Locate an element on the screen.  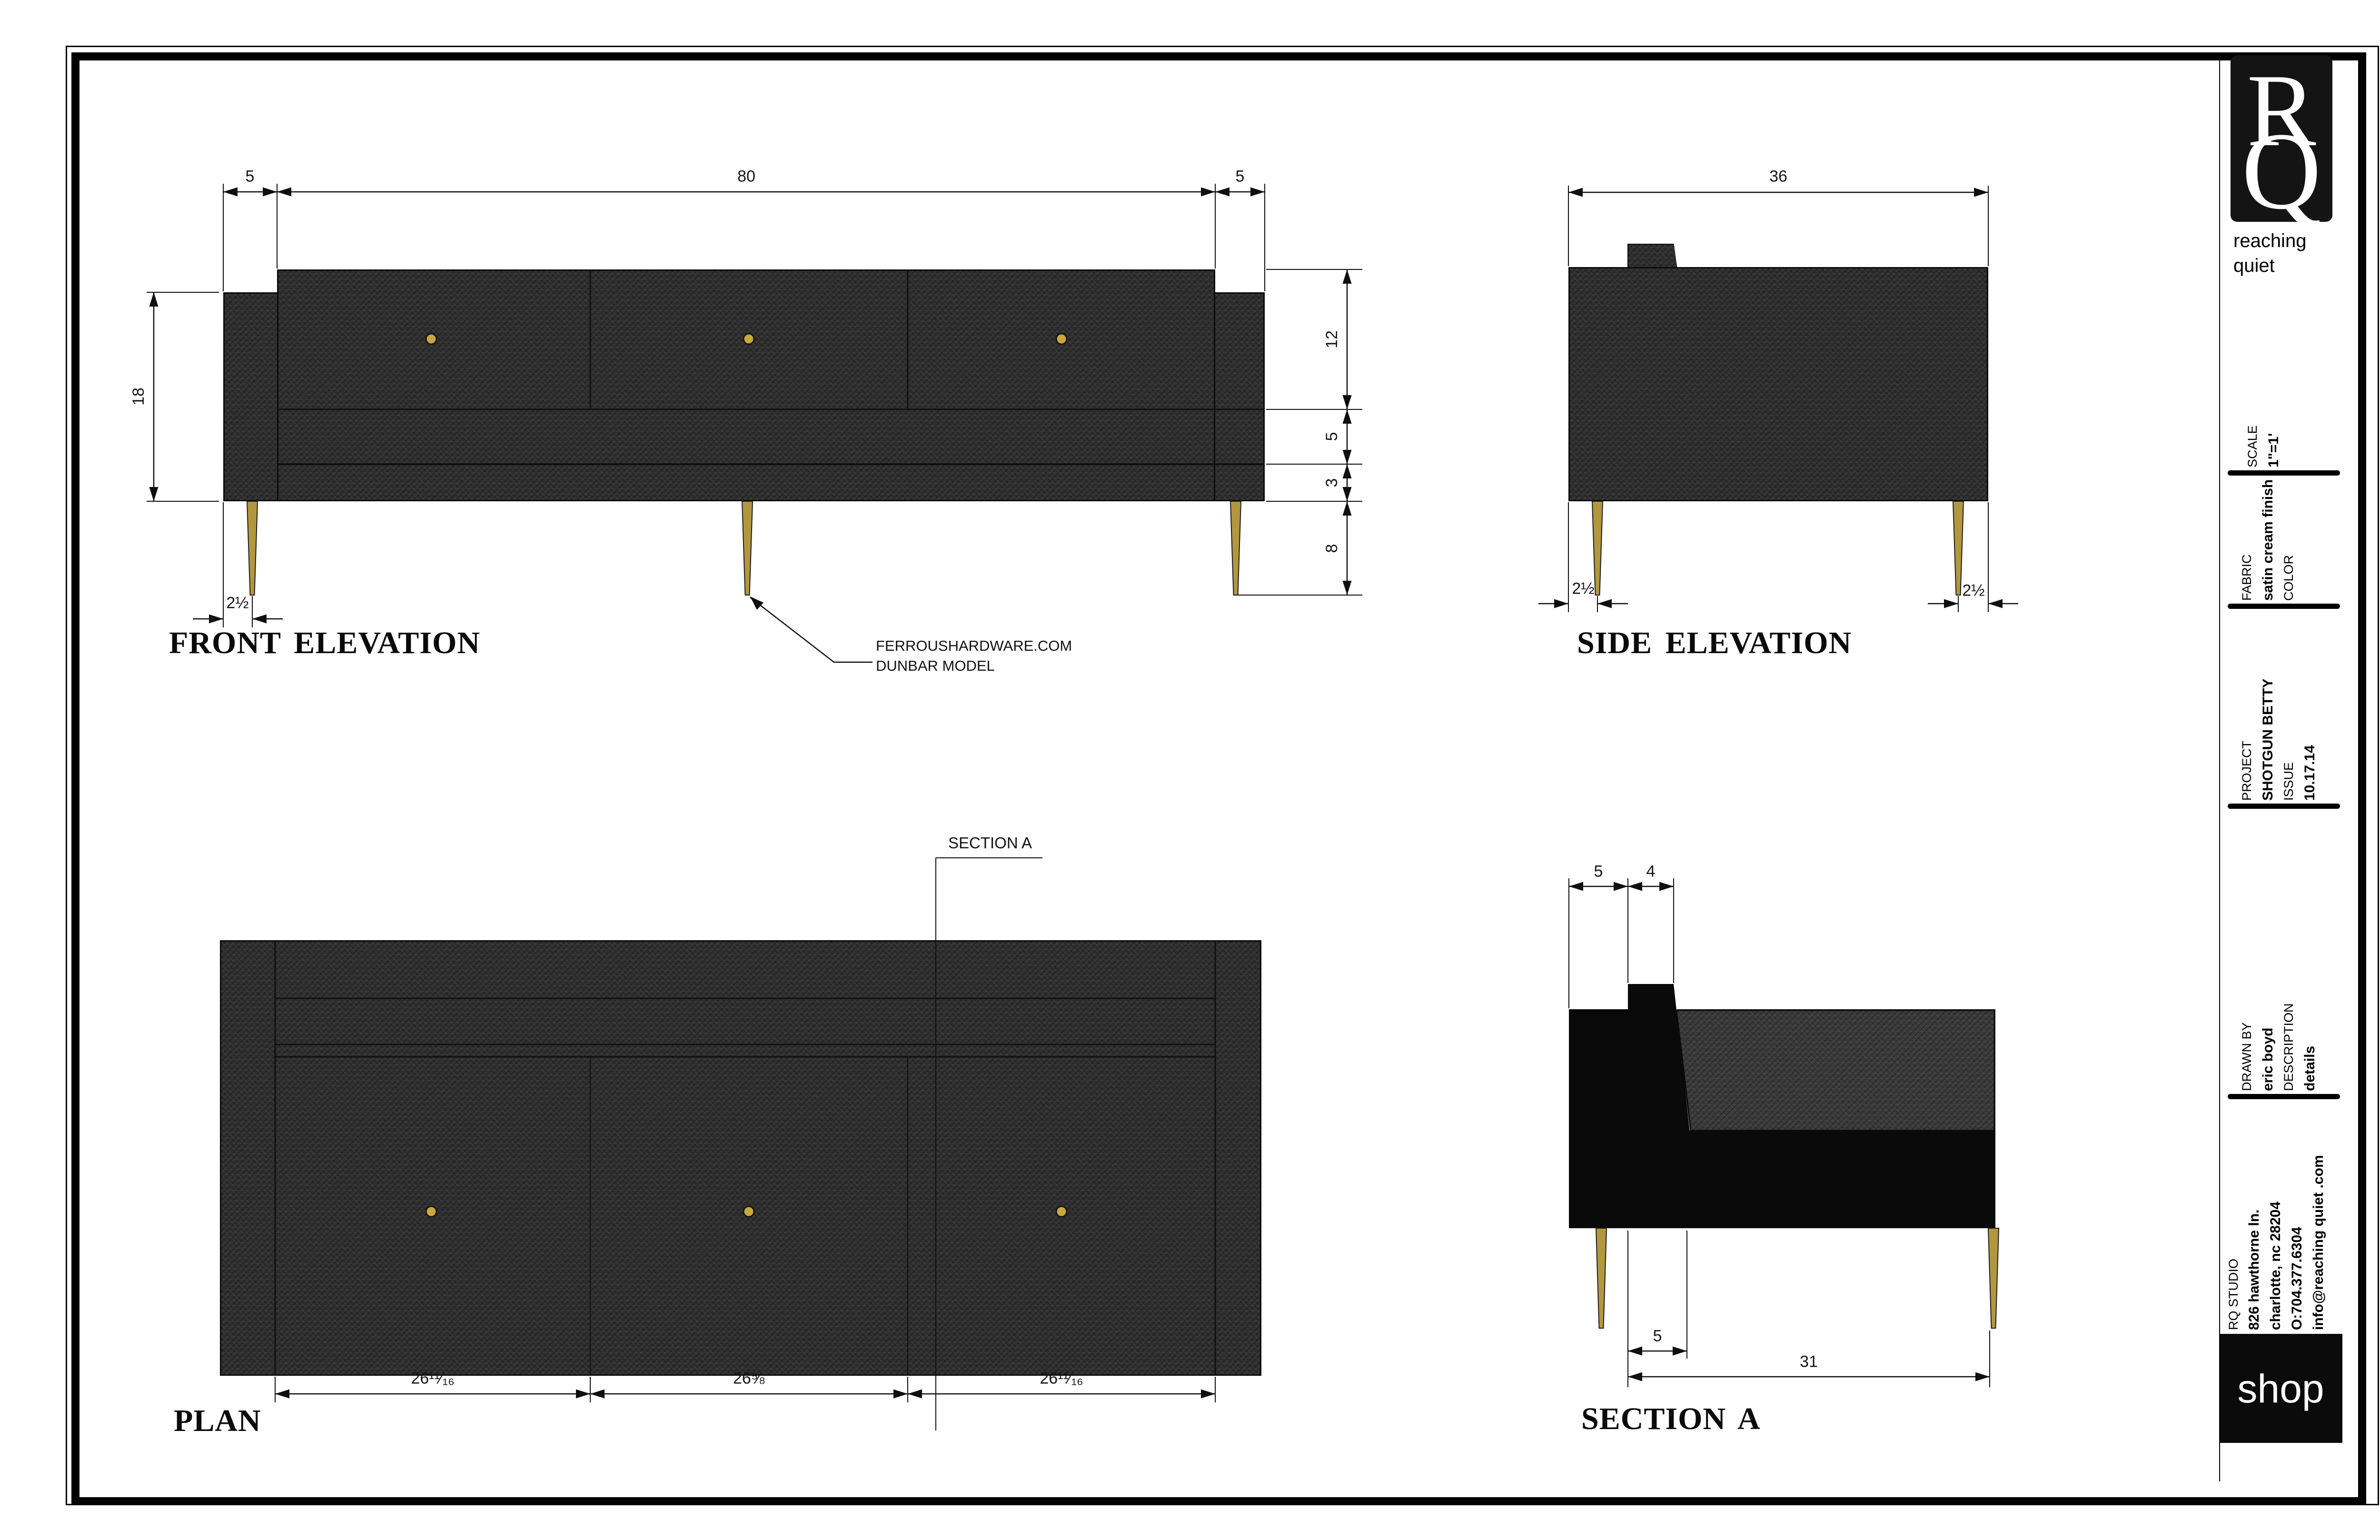
brand-name-line1: reaching is located at coordinates (2270, 240).